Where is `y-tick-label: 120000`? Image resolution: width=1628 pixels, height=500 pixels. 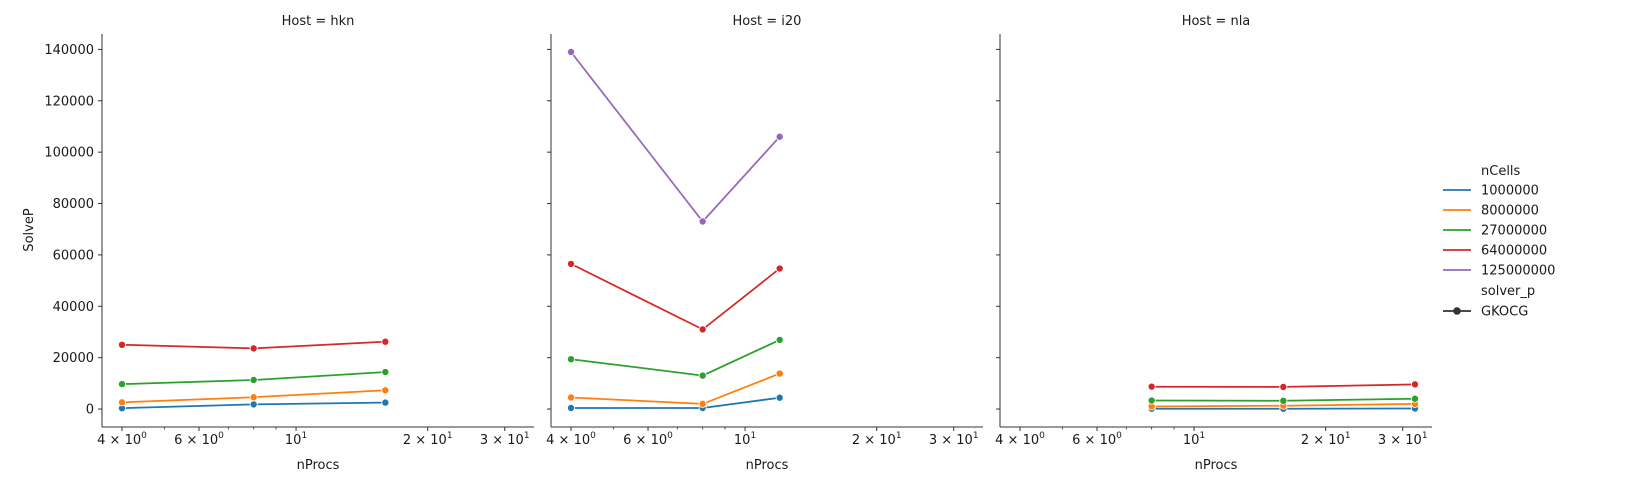
y-tick-label: 120000 is located at coordinates (69, 101).